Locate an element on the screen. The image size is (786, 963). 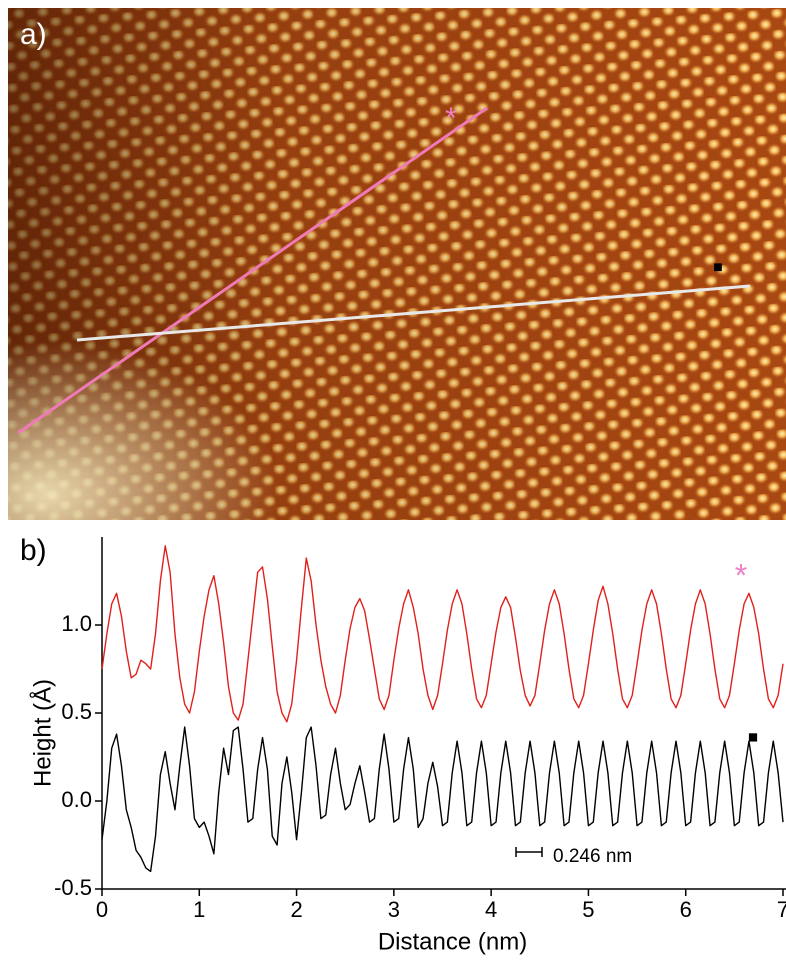
x-tick-label: 7 is located at coordinates (781, 909).